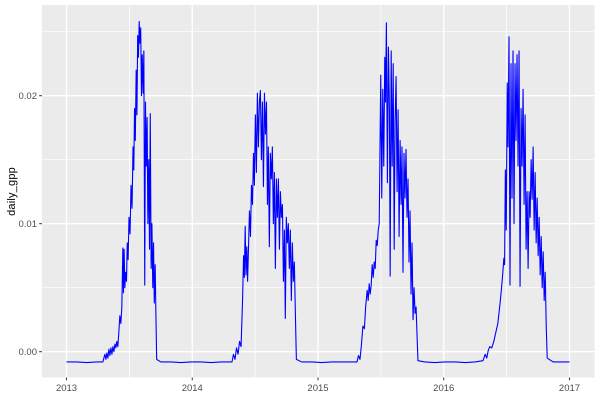 The image size is (600, 400). Describe the element at coordinates (28, 96) in the screenshot. I see `y-tick-label: 0.02` at that location.